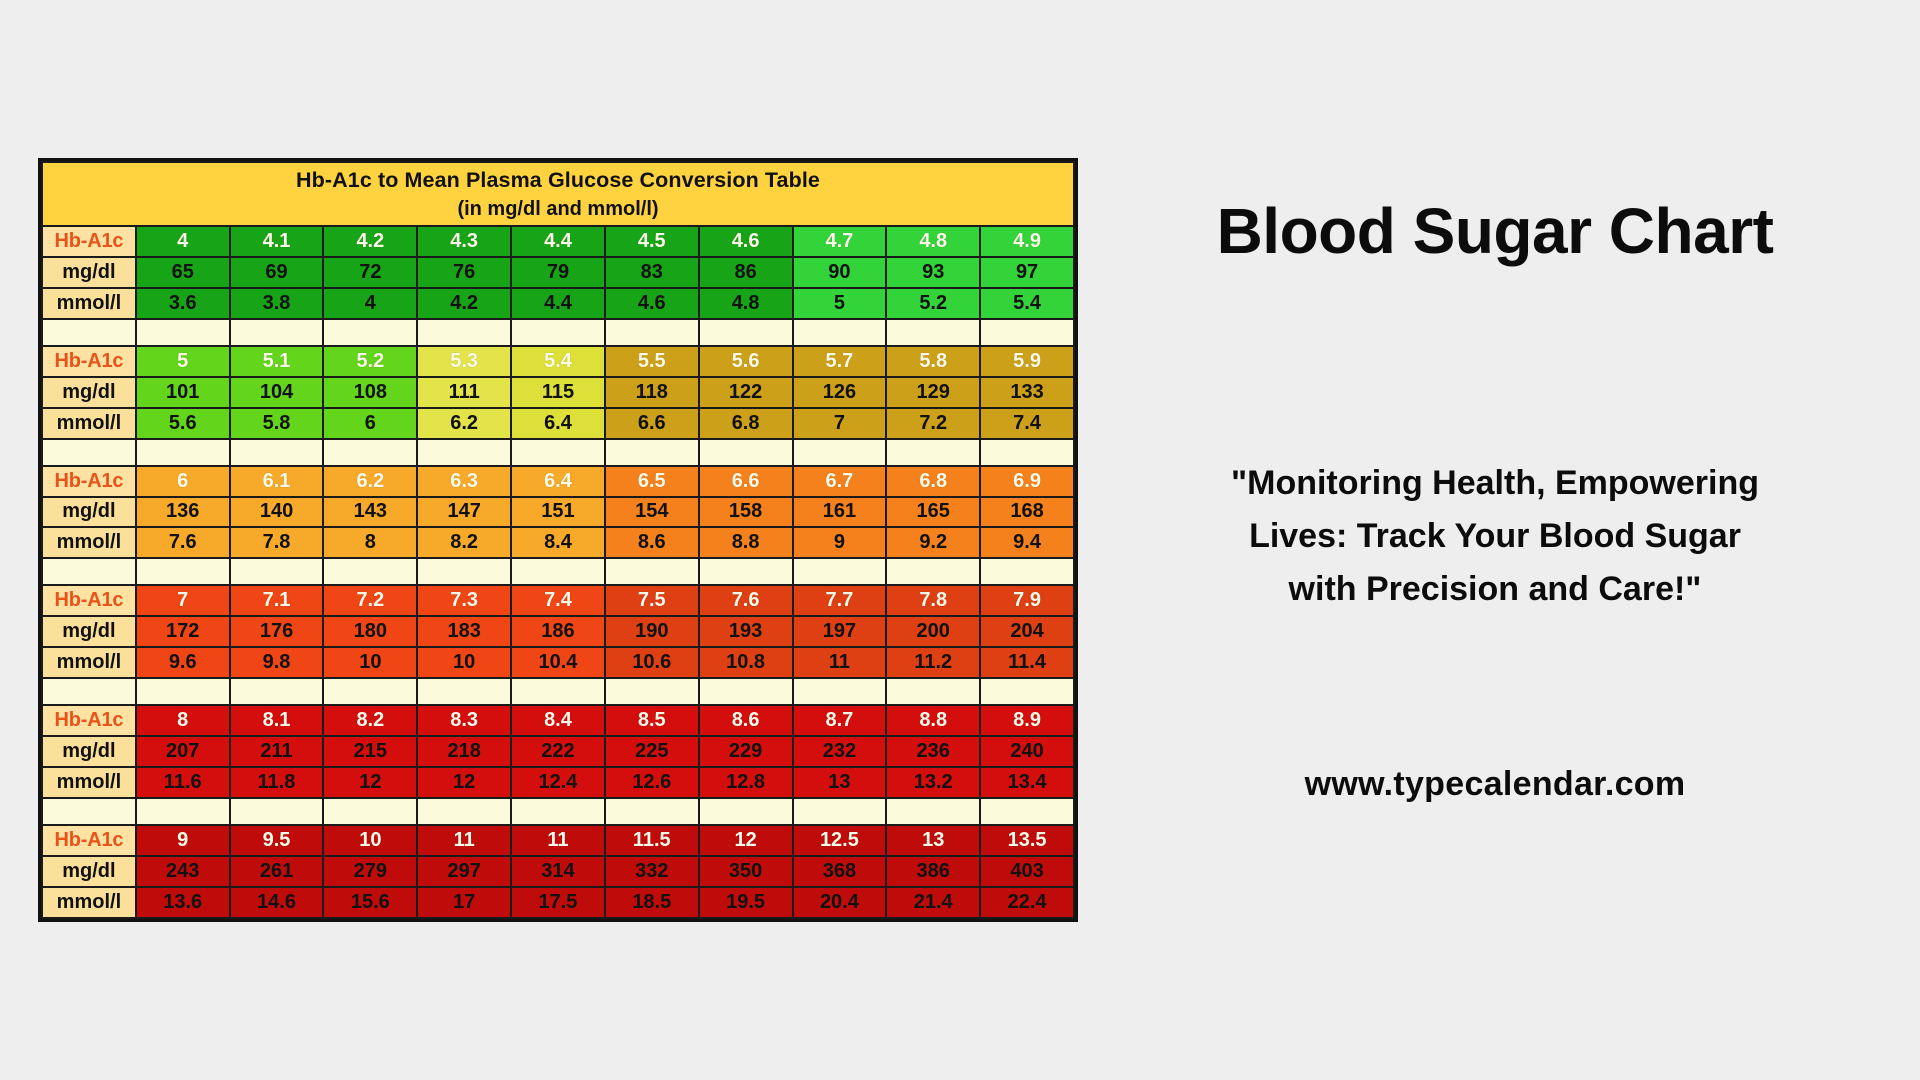 The height and width of the screenshot is (1080, 1920). I want to click on cell-block-8-mmol-9: 13.4, so click(1027, 782).